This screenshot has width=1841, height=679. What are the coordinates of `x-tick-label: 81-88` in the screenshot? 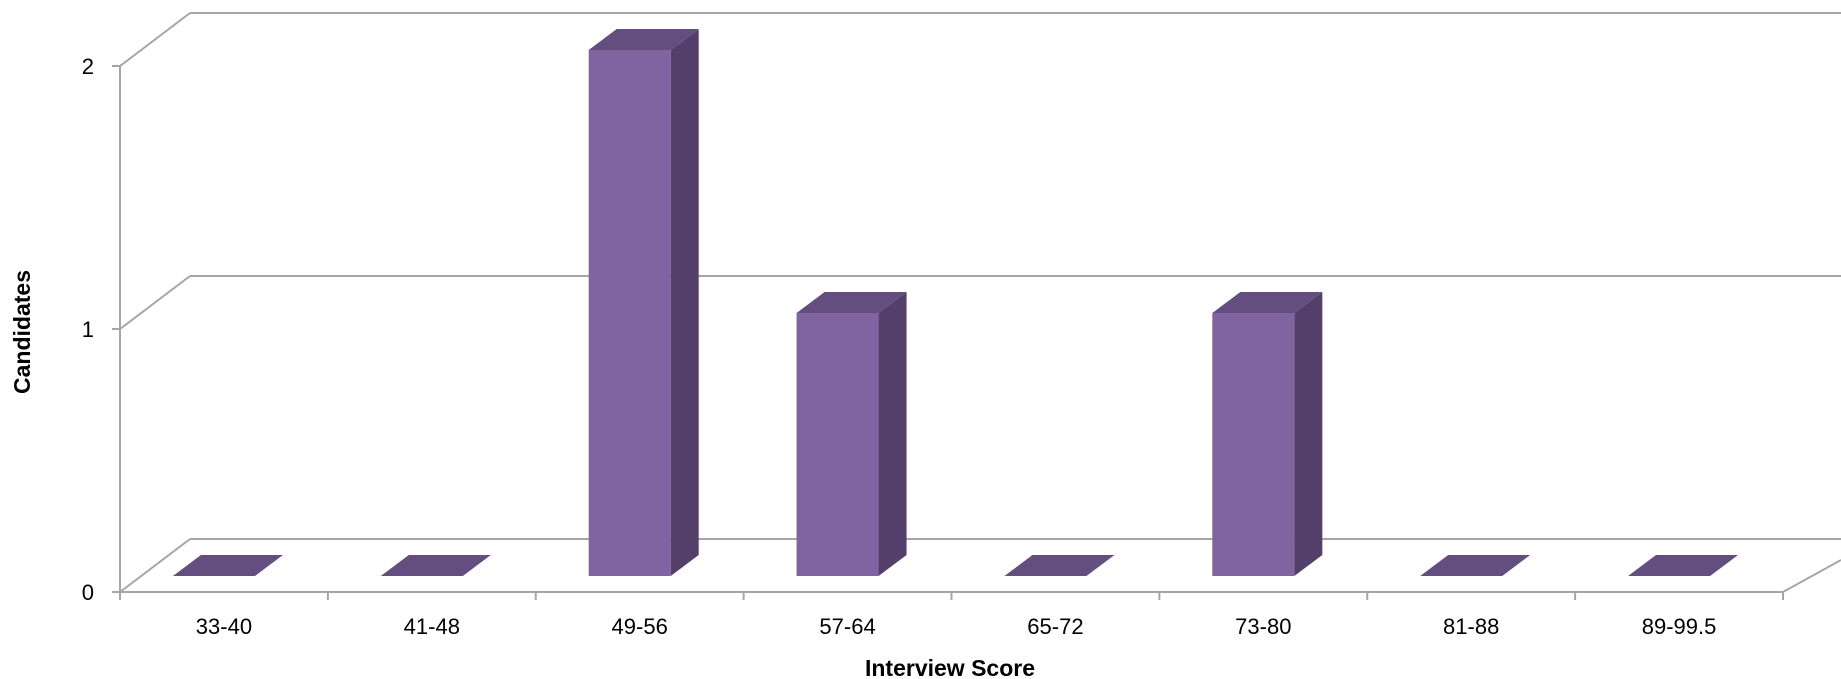 It's located at (1471, 626).